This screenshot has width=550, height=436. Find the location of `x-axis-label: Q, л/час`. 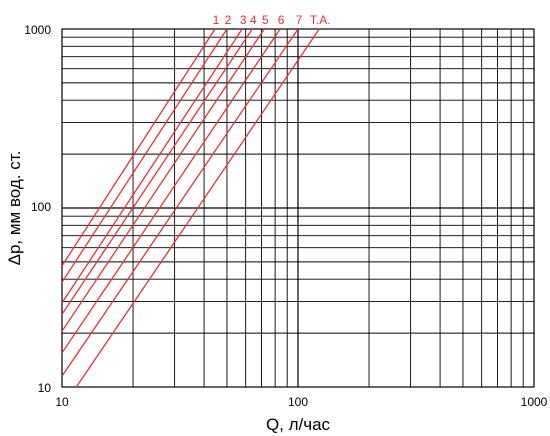

x-axis-label: Q, л/час is located at coordinates (298, 424).